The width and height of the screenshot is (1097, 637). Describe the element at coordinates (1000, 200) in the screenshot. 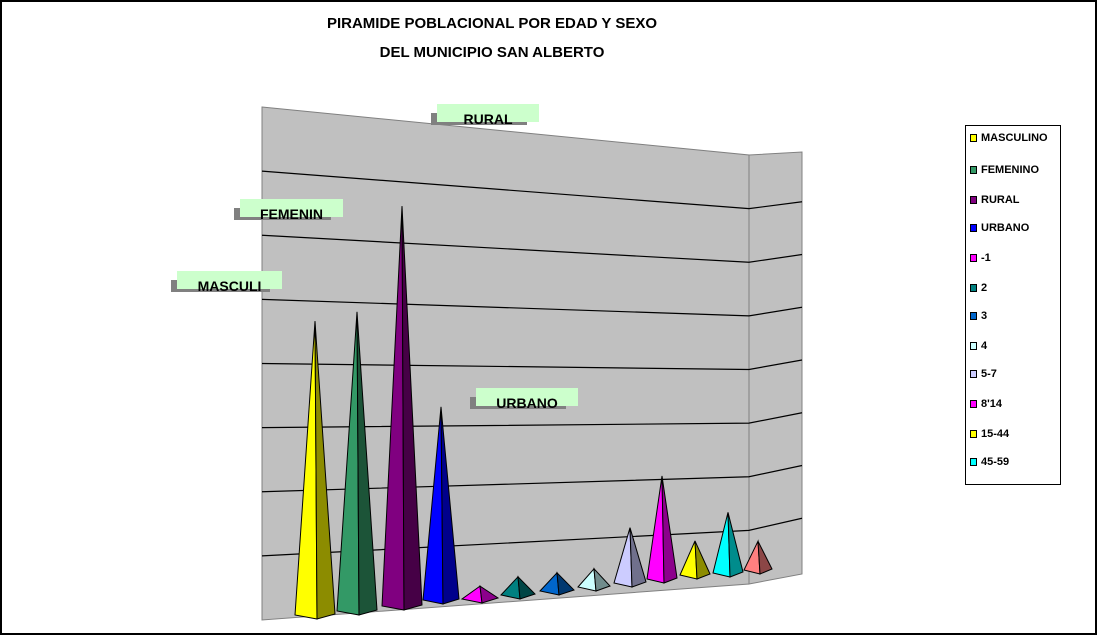

I see `legend-label: RURAL` at that location.